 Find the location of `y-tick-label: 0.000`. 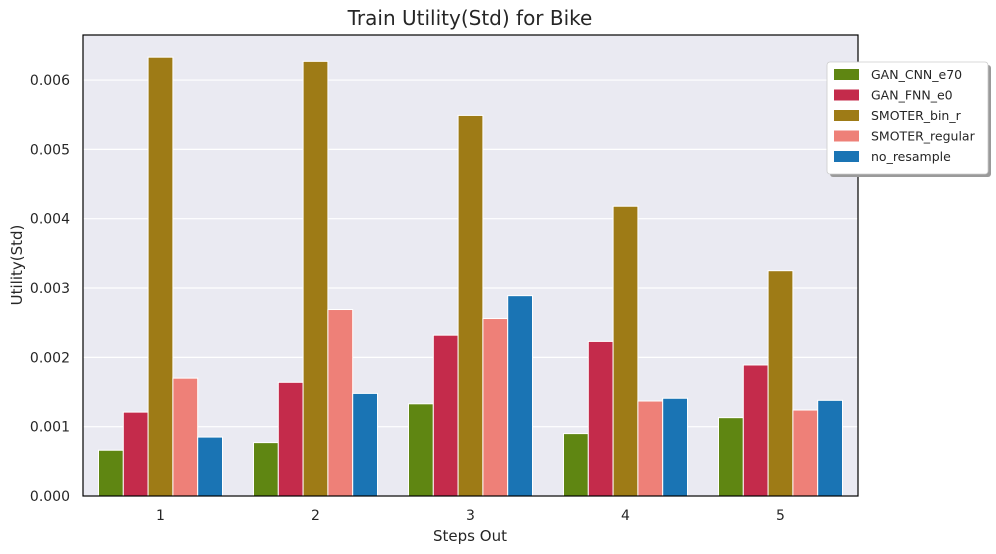

y-tick-label: 0.000 is located at coordinates (50, 497).